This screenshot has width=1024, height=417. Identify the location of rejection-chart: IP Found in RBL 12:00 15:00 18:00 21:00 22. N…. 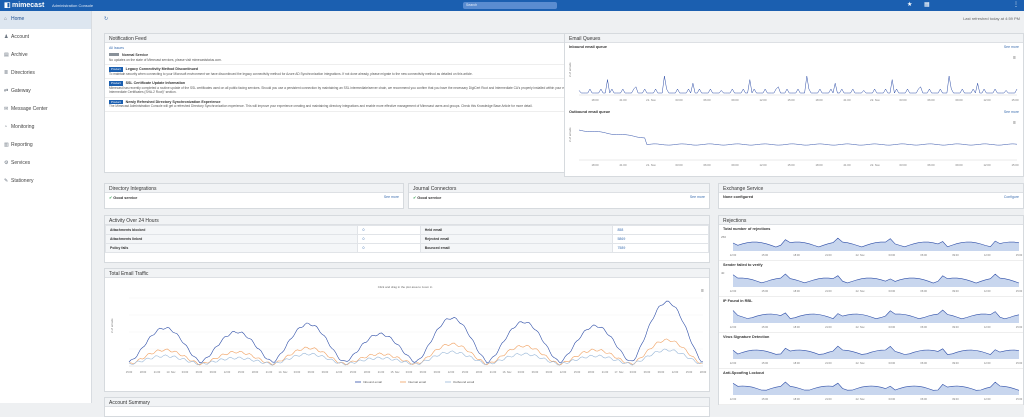
(871, 315).